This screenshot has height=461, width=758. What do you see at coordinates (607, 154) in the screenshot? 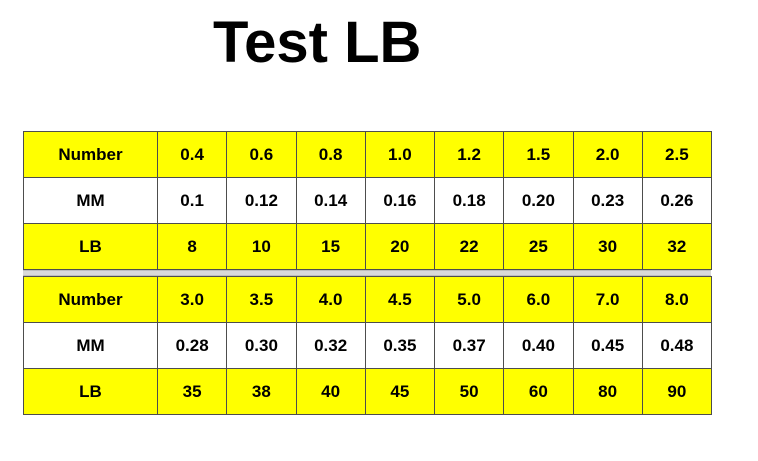
I see `table-cell: 2.0` at bounding box center [607, 154].